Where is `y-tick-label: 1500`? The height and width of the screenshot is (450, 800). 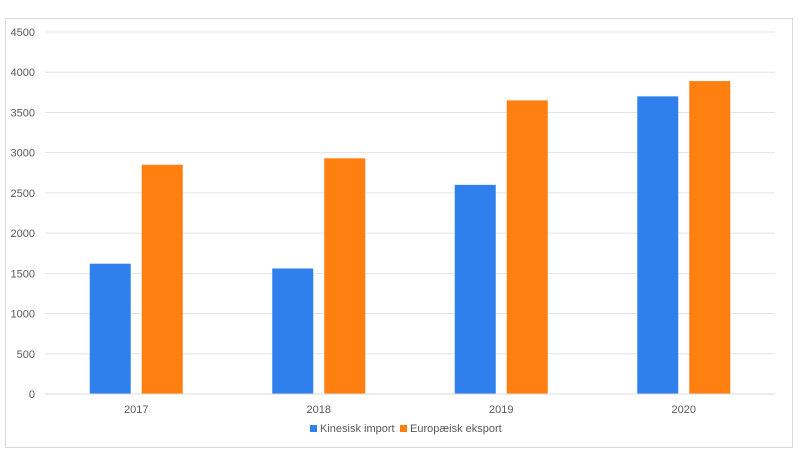
y-tick-label: 1500 is located at coordinates (23, 274).